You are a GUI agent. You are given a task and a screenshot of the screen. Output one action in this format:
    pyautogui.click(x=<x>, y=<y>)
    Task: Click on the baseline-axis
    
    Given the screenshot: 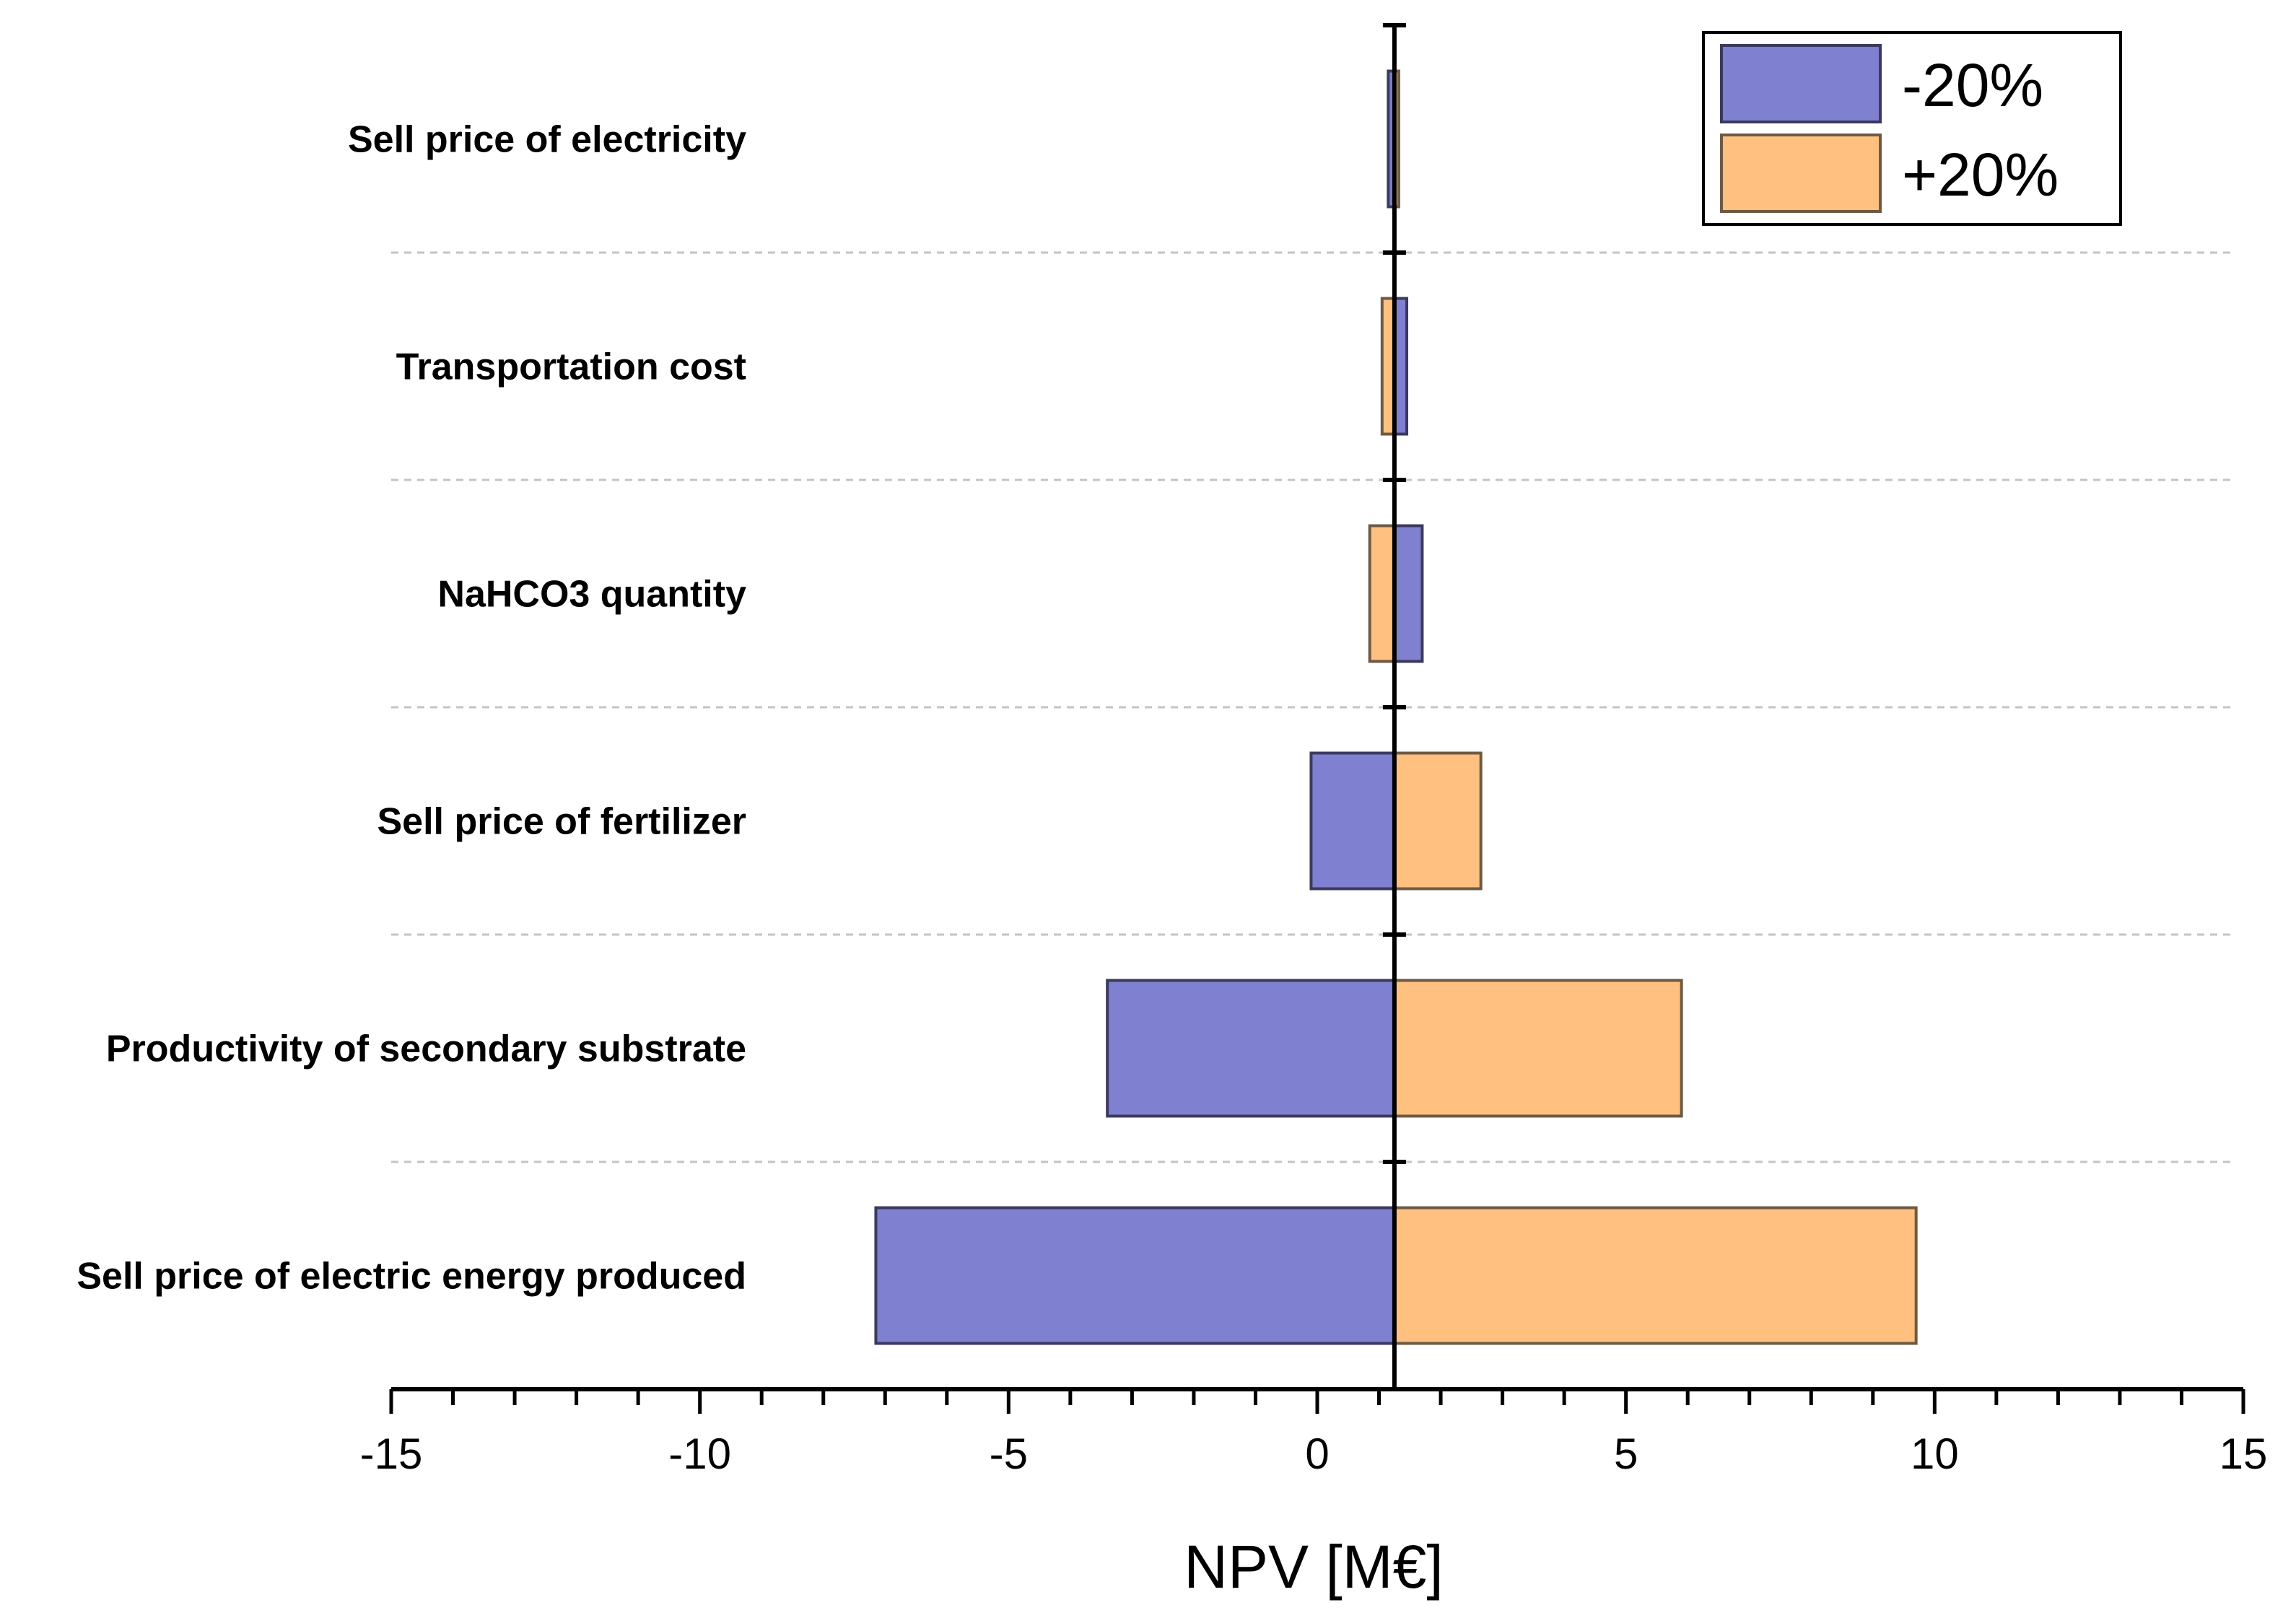 What is the action you would take?
    pyautogui.click(x=1394, y=707)
    